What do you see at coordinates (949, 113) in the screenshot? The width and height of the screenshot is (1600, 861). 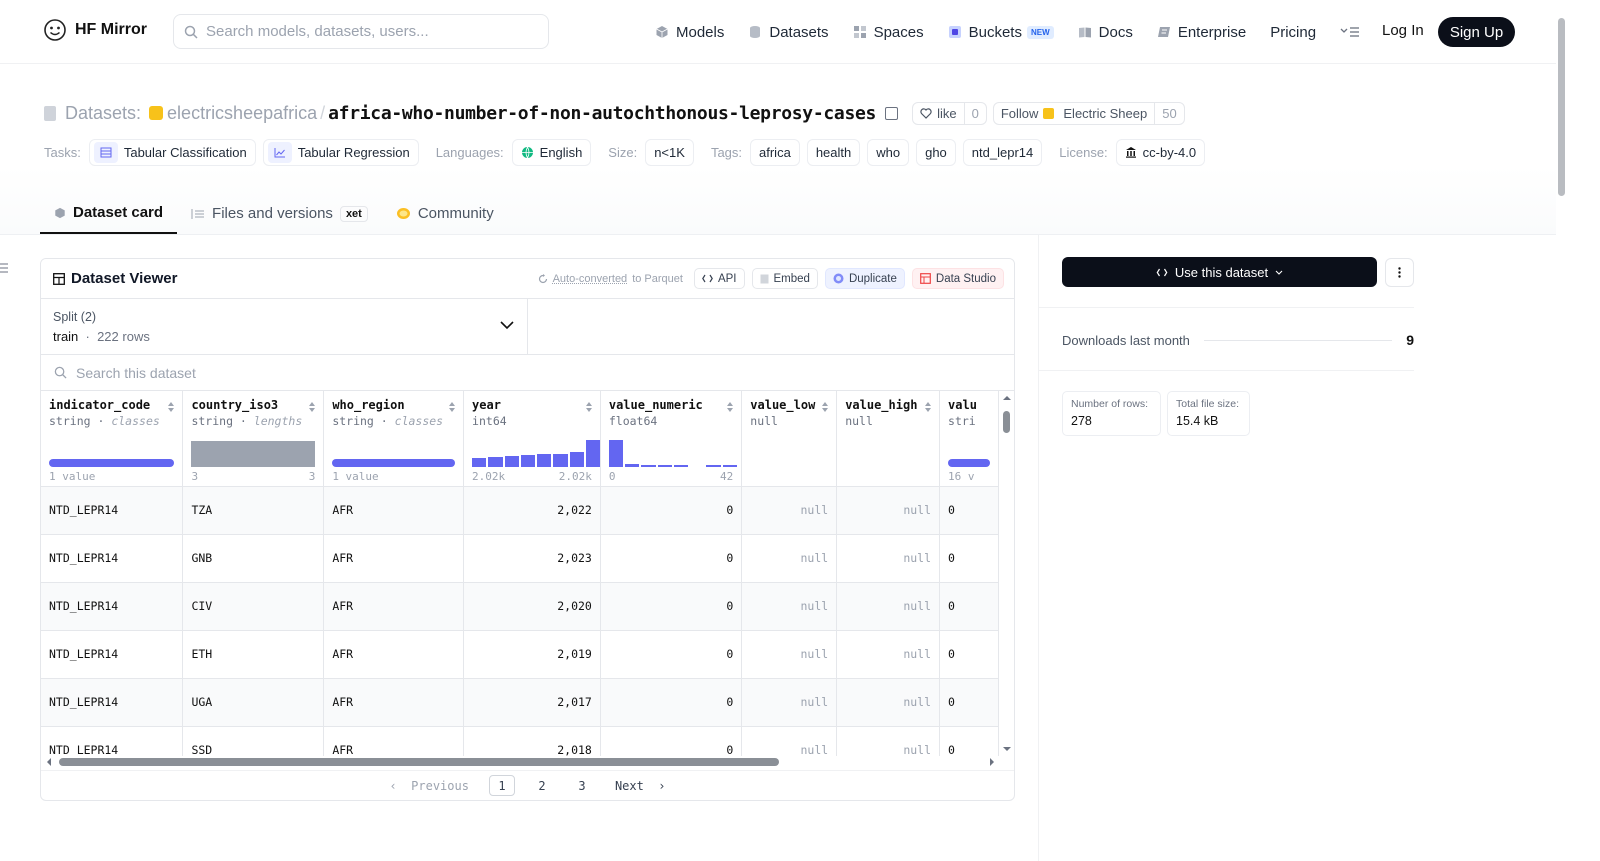 I see `like-button: like 0` at bounding box center [949, 113].